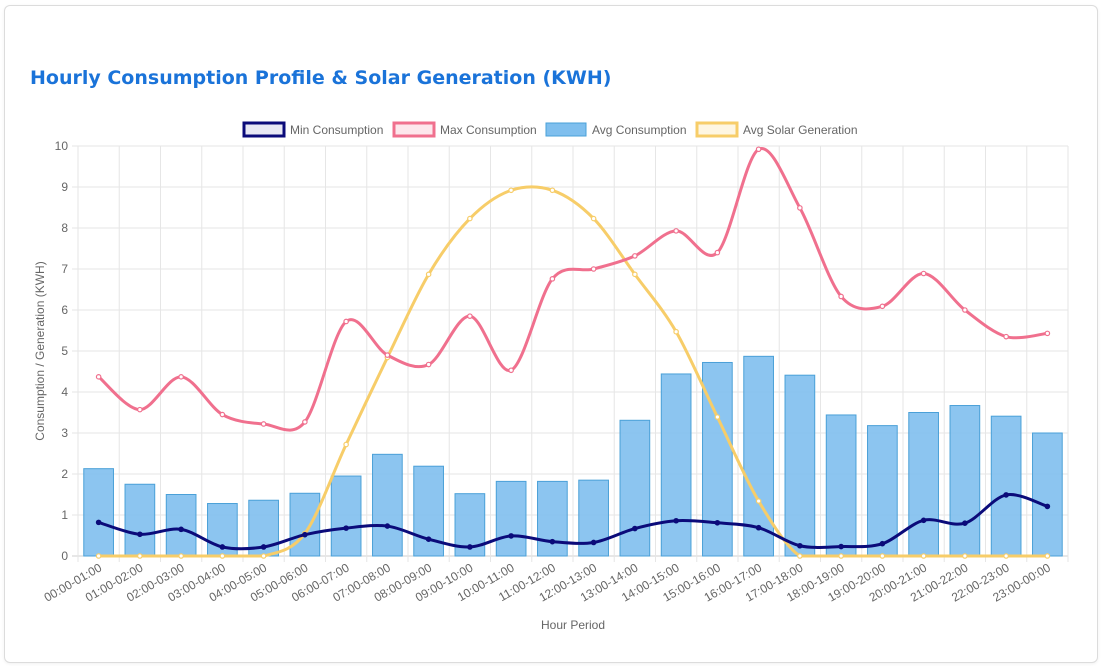 The width and height of the screenshot is (1102, 666). Describe the element at coordinates (336, 130) in the screenshot. I see `legend-label: Min Consumption` at that location.